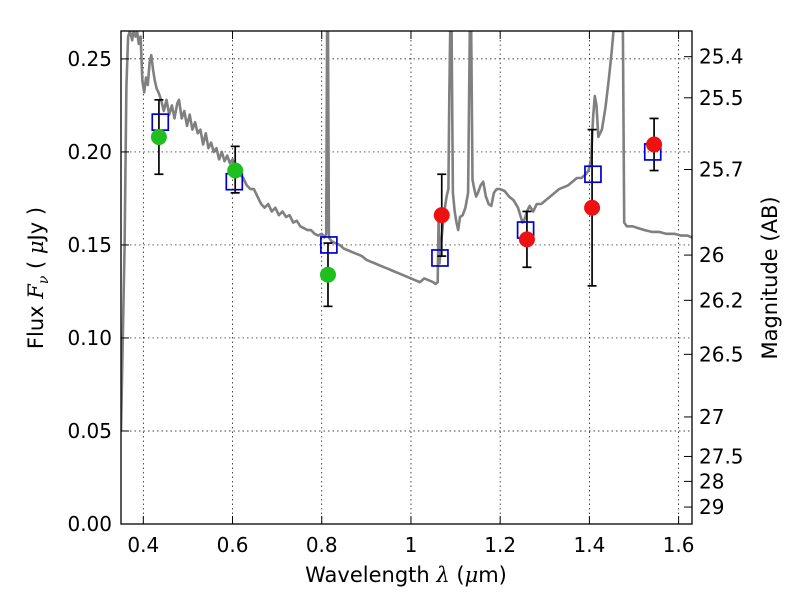  Describe the element at coordinates (44, 279) in the screenshot. I see `y-axis-label-subscript: ν` at that location.